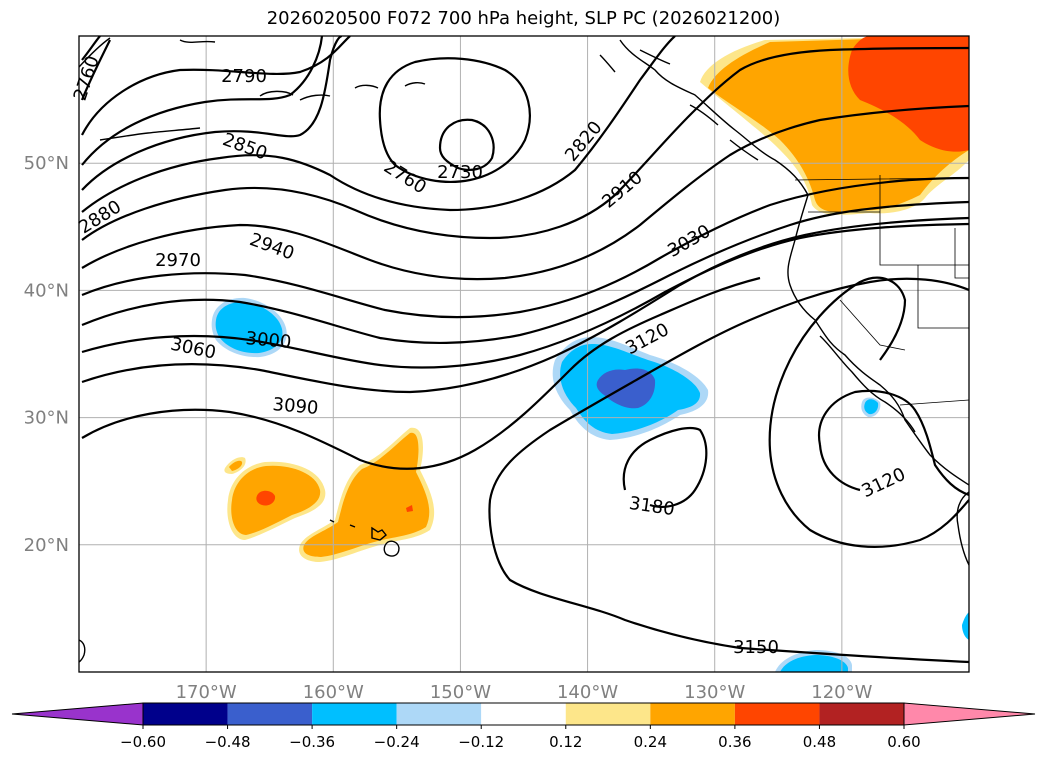 The width and height of the screenshot is (1047, 765). Describe the element at coordinates (333, 692) in the screenshot. I see `lon-tick-label: 160°W` at that location.